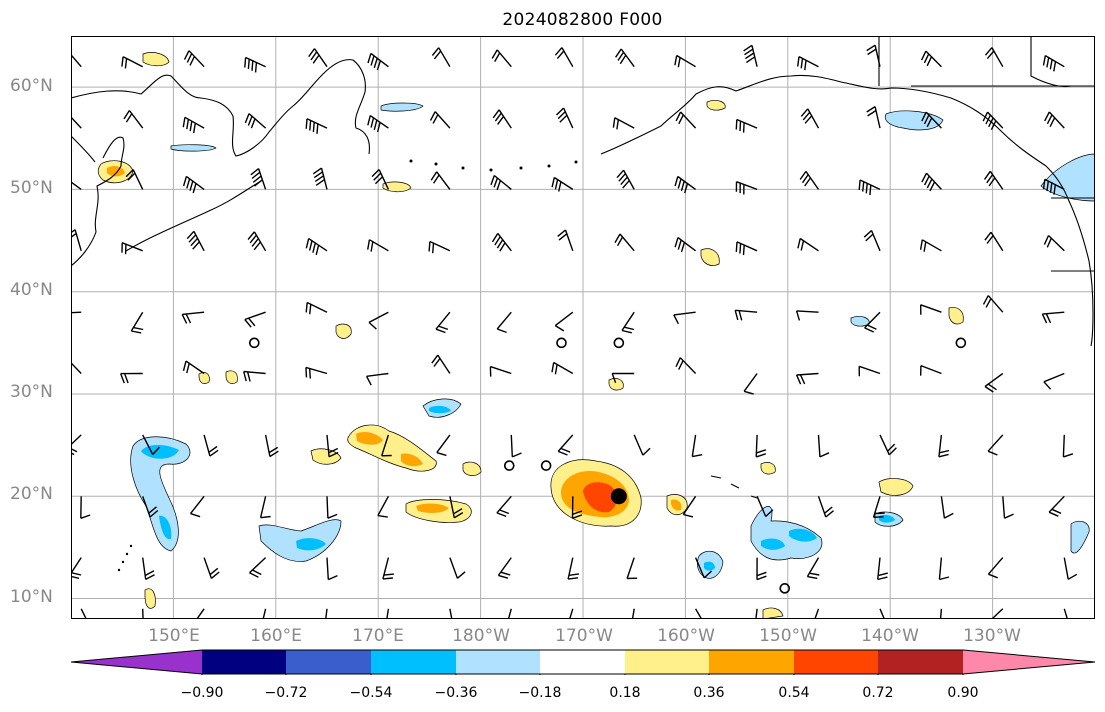  Describe the element at coordinates (286, 693) in the screenshot. I see `colorbar-tick: −0.72` at that location.